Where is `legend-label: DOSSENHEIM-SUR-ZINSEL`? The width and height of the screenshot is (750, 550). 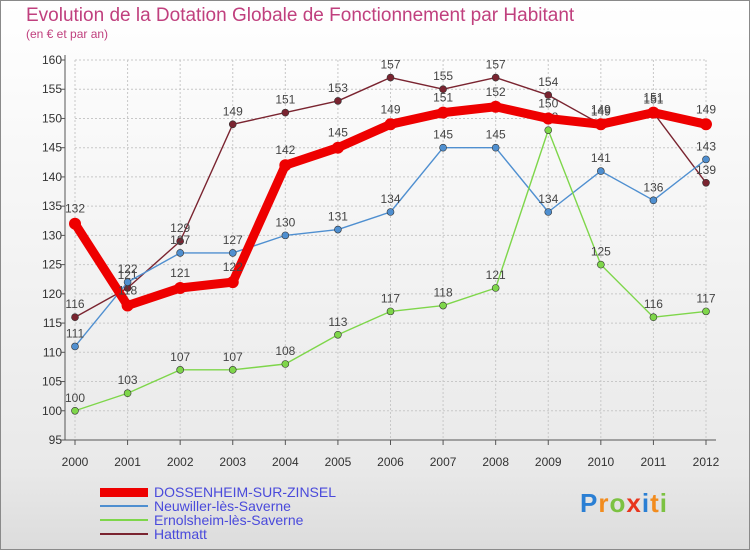
legend-label: DOSSENHEIM-SUR-ZINSEL is located at coordinates (245, 492).